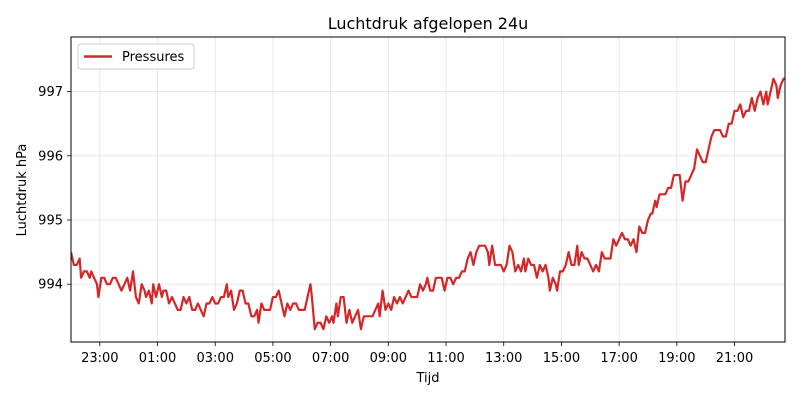 The height and width of the screenshot is (400, 800). Describe the element at coordinates (561, 358) in the screenshot. I see `x-tick-label: 15:00` at that location.